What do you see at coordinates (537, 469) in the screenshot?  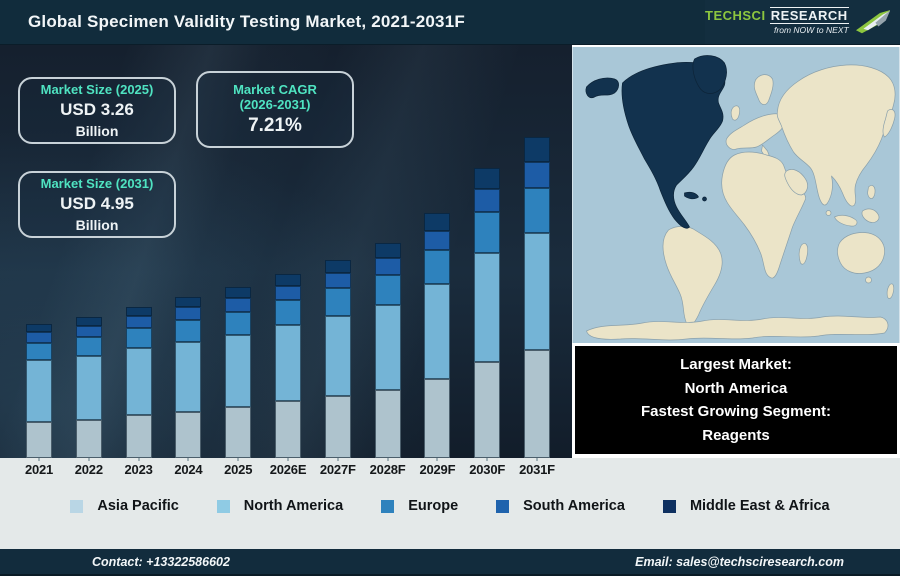 I see `x-axis-label-2031f: 2031F` at bounding box center [537, 469].